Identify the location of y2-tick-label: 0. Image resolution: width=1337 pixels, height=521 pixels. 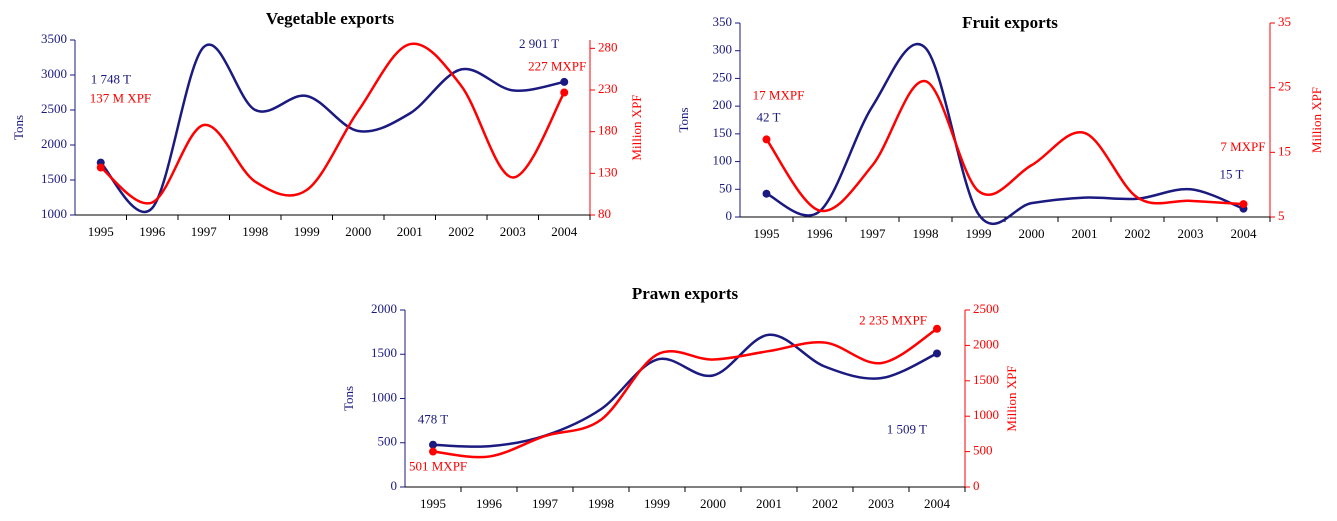
(976, 485).